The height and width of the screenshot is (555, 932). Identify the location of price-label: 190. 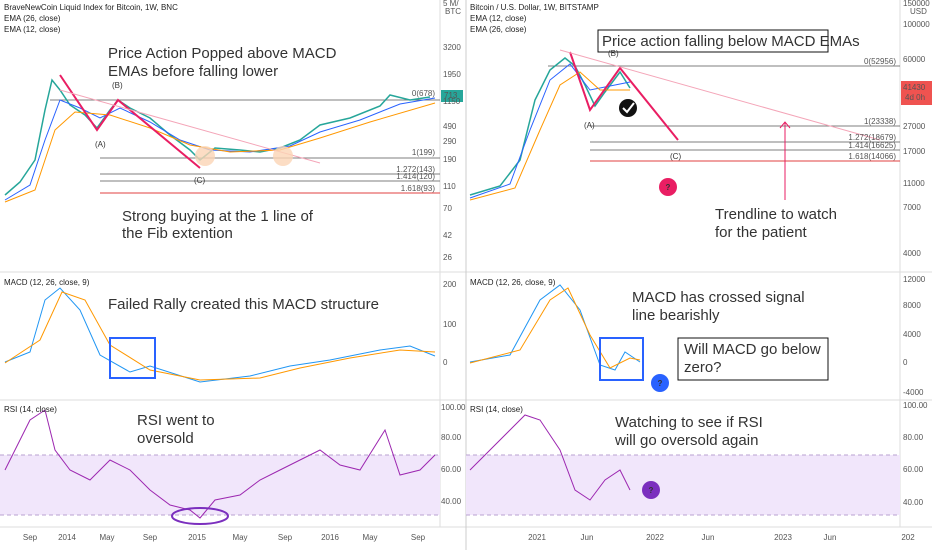
(450, 159).